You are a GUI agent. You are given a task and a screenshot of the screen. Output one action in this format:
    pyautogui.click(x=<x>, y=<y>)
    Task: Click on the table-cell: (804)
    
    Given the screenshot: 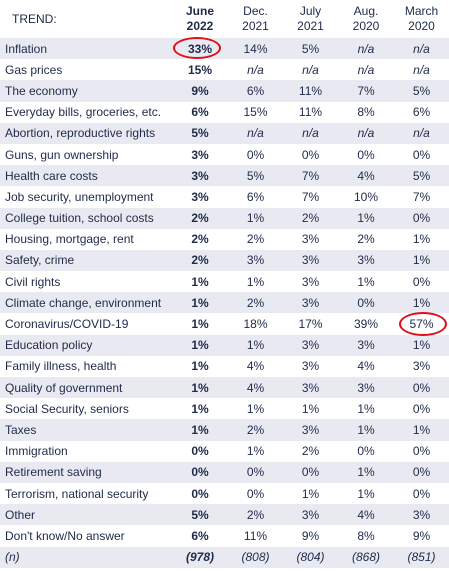 What is the action you would take?
    pyautogui.click(x=310, y=557)
    